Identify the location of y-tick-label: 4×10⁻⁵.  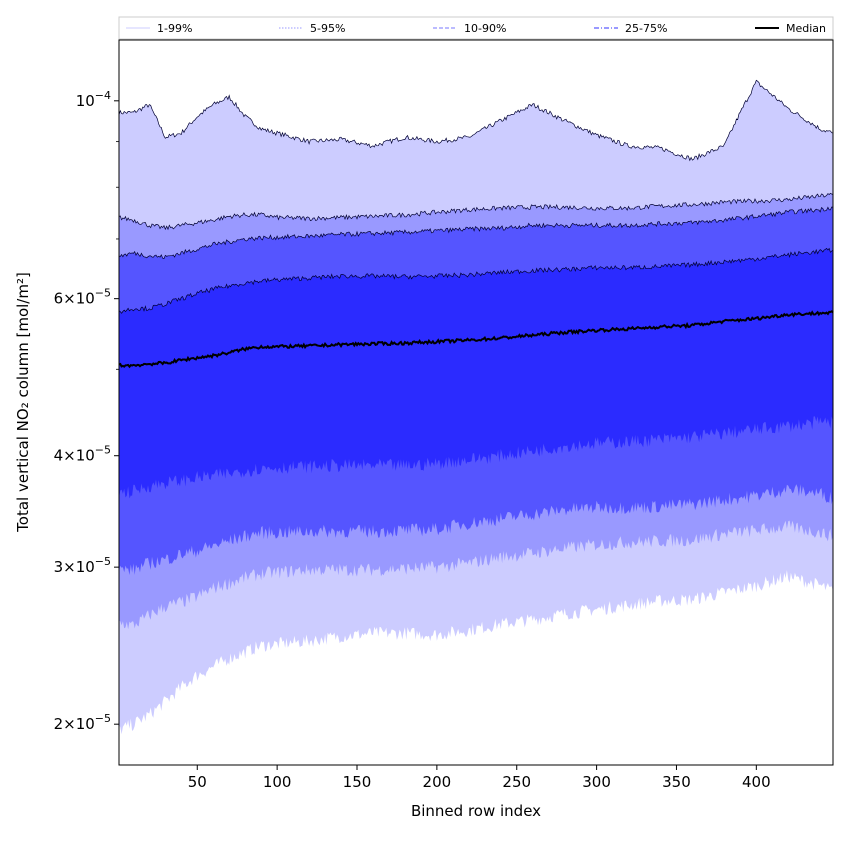
(82, 454).